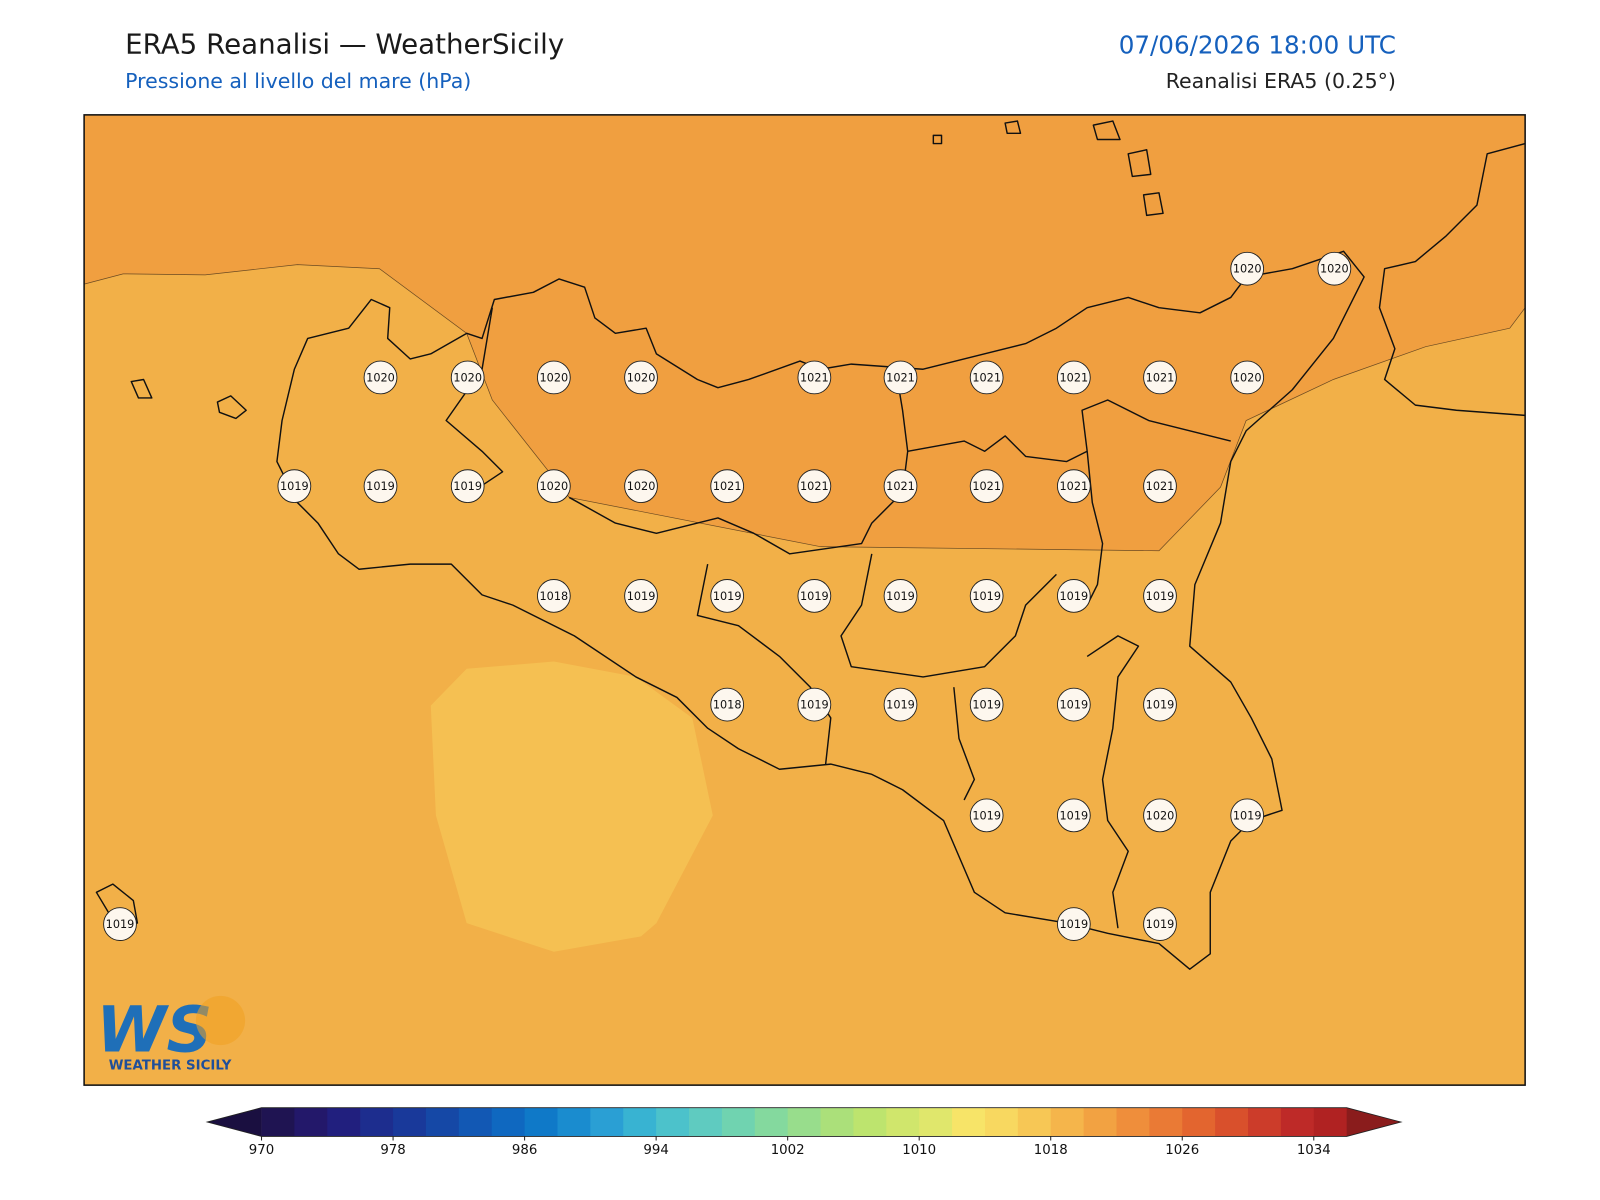  Describe the element at coordinates (154, 1029) in the screenshot. I see `logo-letters: WS` at that location.